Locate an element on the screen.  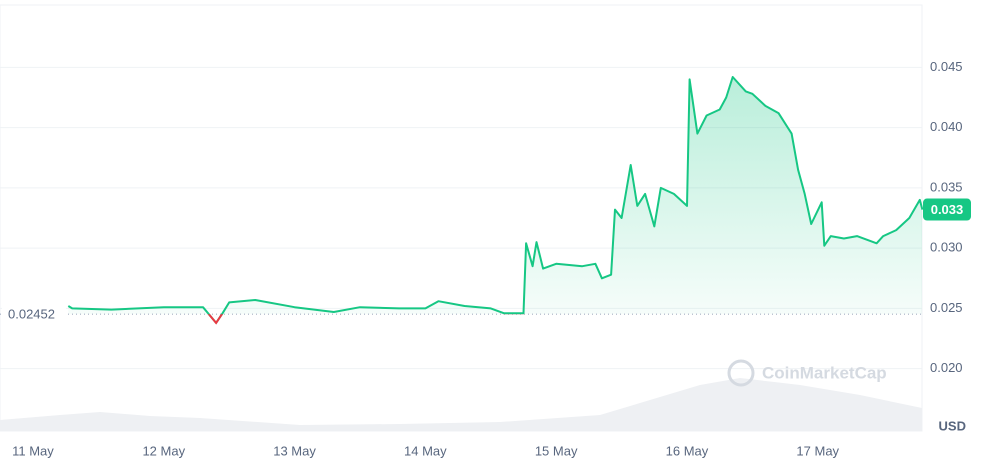
x-tick-label: 13 May is located at coordinates (294, 450).